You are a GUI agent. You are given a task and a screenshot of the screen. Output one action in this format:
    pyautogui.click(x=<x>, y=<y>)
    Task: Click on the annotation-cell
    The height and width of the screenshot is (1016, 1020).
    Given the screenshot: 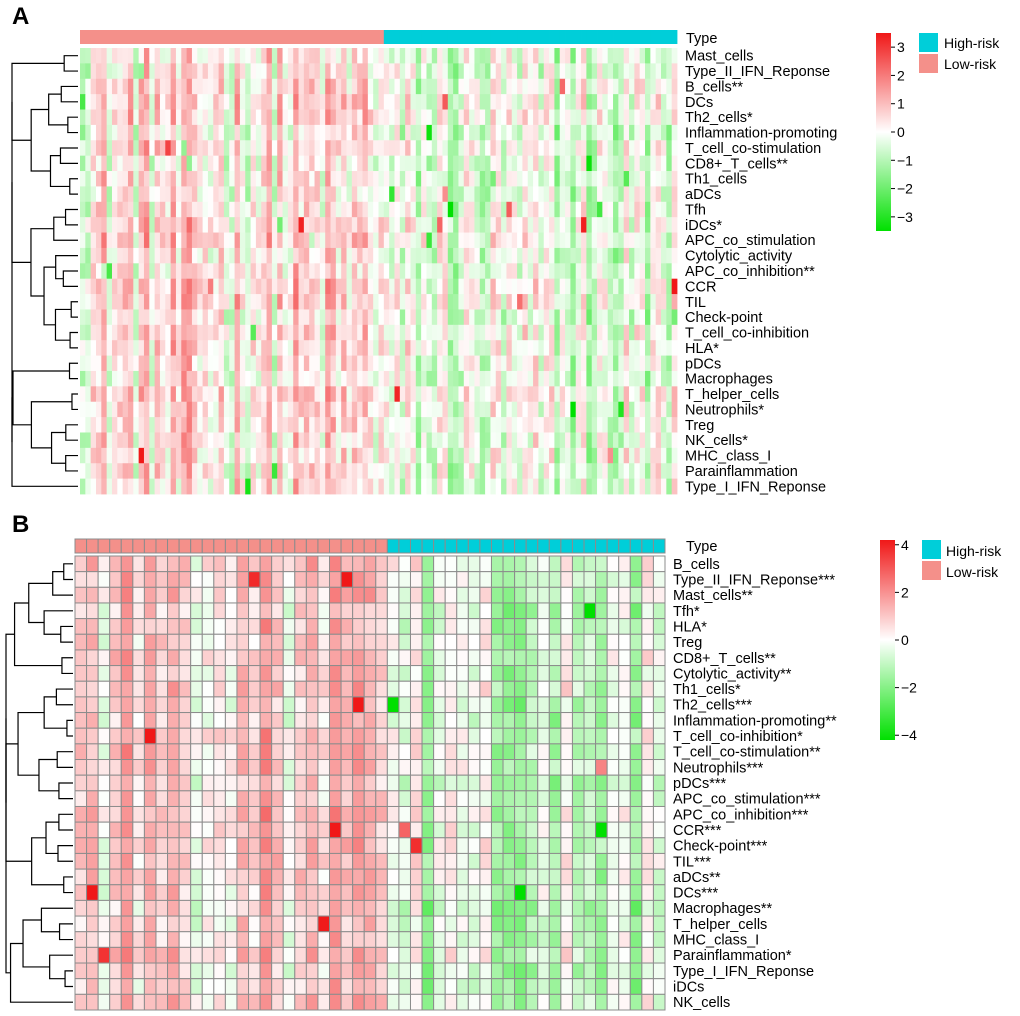 What is the action you would take?
    pyautogui.click(x=429, y=37)
    